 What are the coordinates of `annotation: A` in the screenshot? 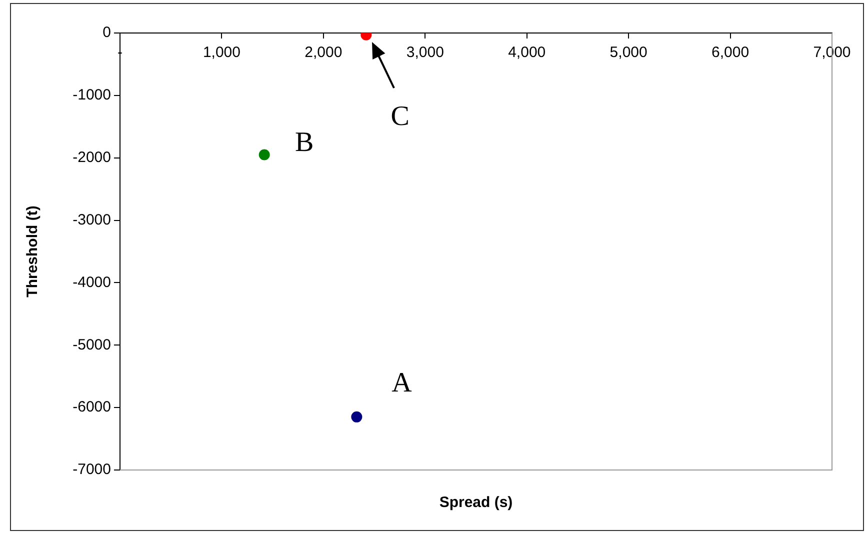 It's located at (402, 382).